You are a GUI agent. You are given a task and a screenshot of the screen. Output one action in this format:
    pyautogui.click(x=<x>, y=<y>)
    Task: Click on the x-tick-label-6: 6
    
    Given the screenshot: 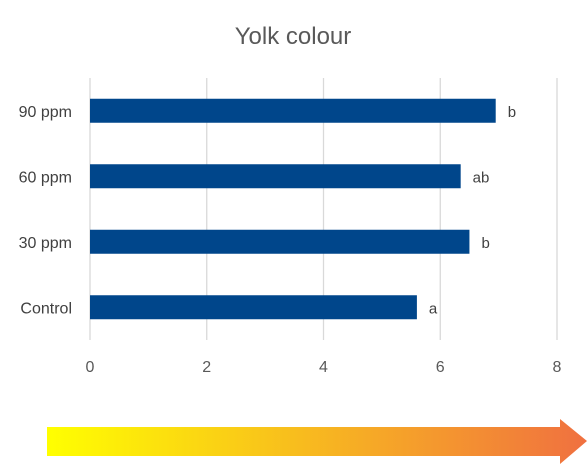 What is the action you would take?
    pyautogui.click(x=440, y=367)
    